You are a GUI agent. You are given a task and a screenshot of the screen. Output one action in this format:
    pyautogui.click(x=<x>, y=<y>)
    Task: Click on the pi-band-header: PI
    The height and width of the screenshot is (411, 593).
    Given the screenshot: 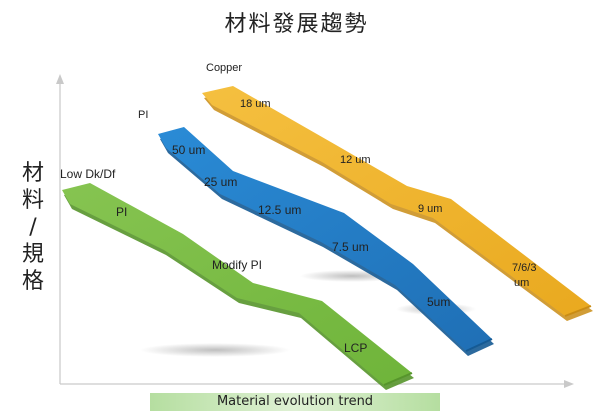 What is the action you would take?
    pyautogui.click(x=143, y=115)
    